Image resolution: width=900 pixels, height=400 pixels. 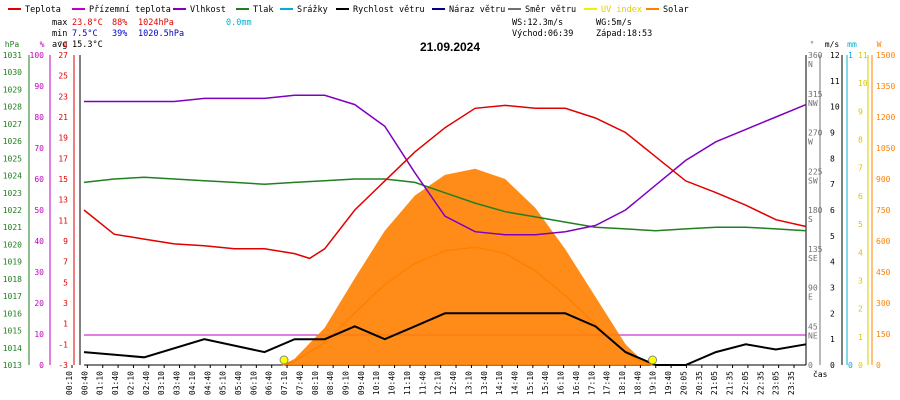 What do you see at coordinates (832, 184) in the screenshot?
I see `wind-axis-tick: 7` at bounding box center [832, 184].